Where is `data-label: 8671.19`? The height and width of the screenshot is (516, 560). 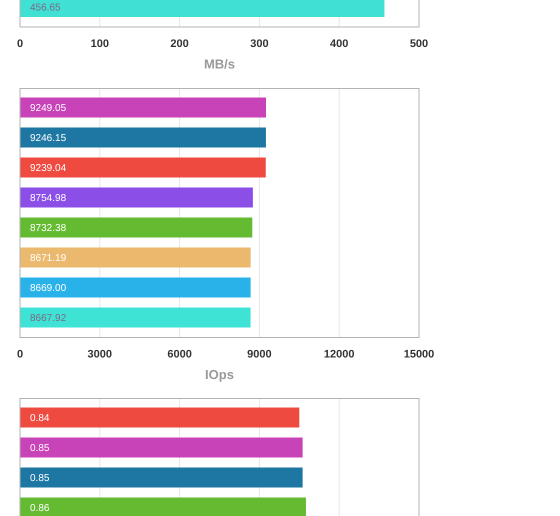
data-label: 8671.19 is located at coordinates (48, 258).